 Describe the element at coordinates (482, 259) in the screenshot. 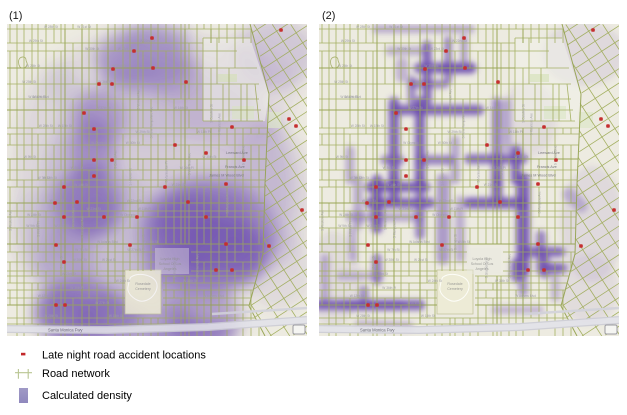

I see `svg-text: Loyola High` at that location.